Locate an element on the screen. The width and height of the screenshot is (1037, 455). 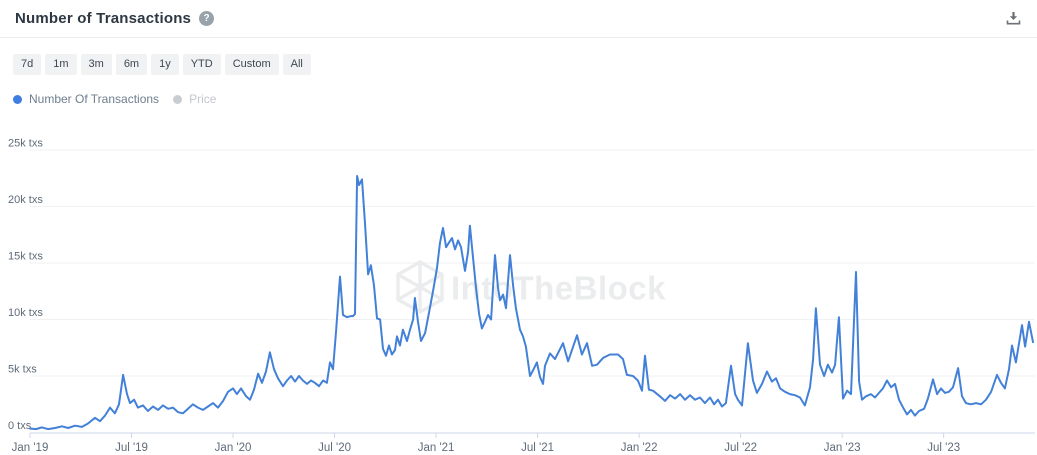
legend-item-transactions: Number Of Transactions is located at coordinates (86, 99).